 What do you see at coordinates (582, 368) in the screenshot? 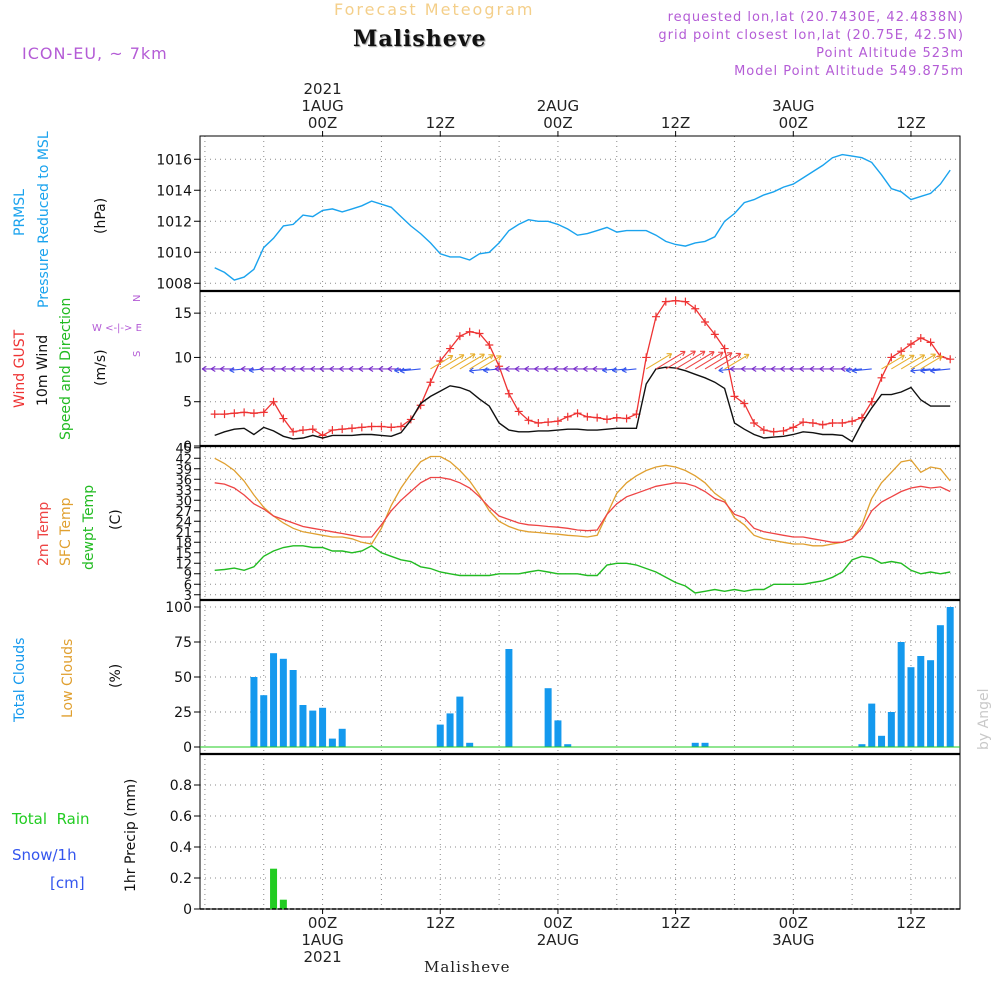
I see `wind-gust-line` at bounding box center [582, 368].